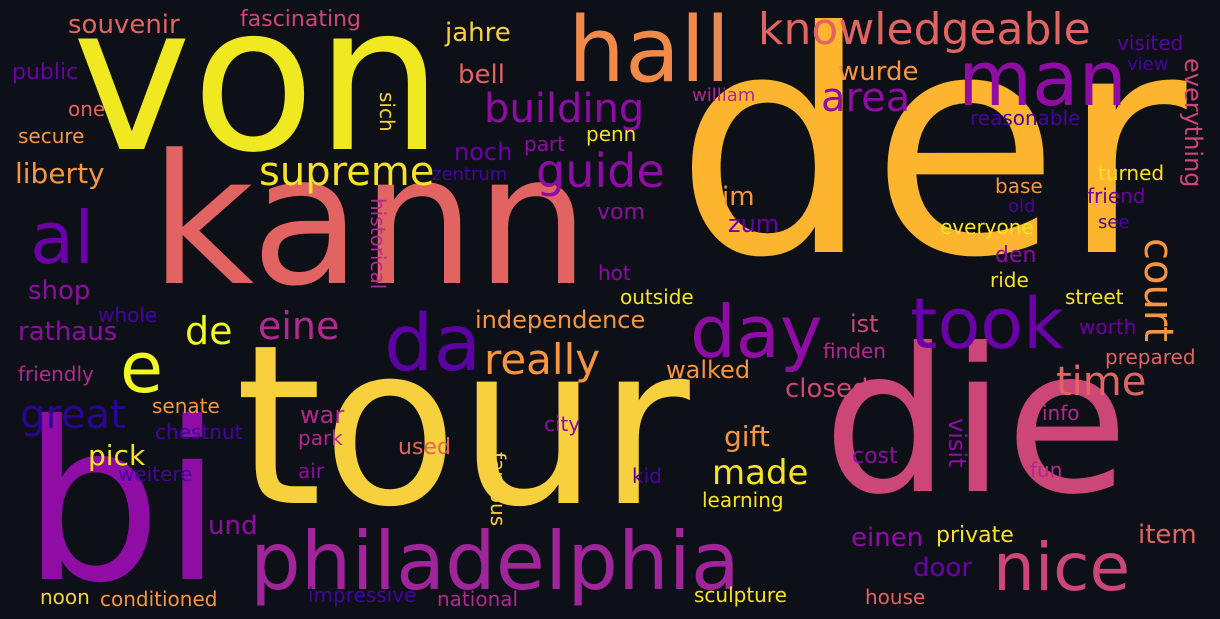  I want to click on word-part: part, so click(545, 144).